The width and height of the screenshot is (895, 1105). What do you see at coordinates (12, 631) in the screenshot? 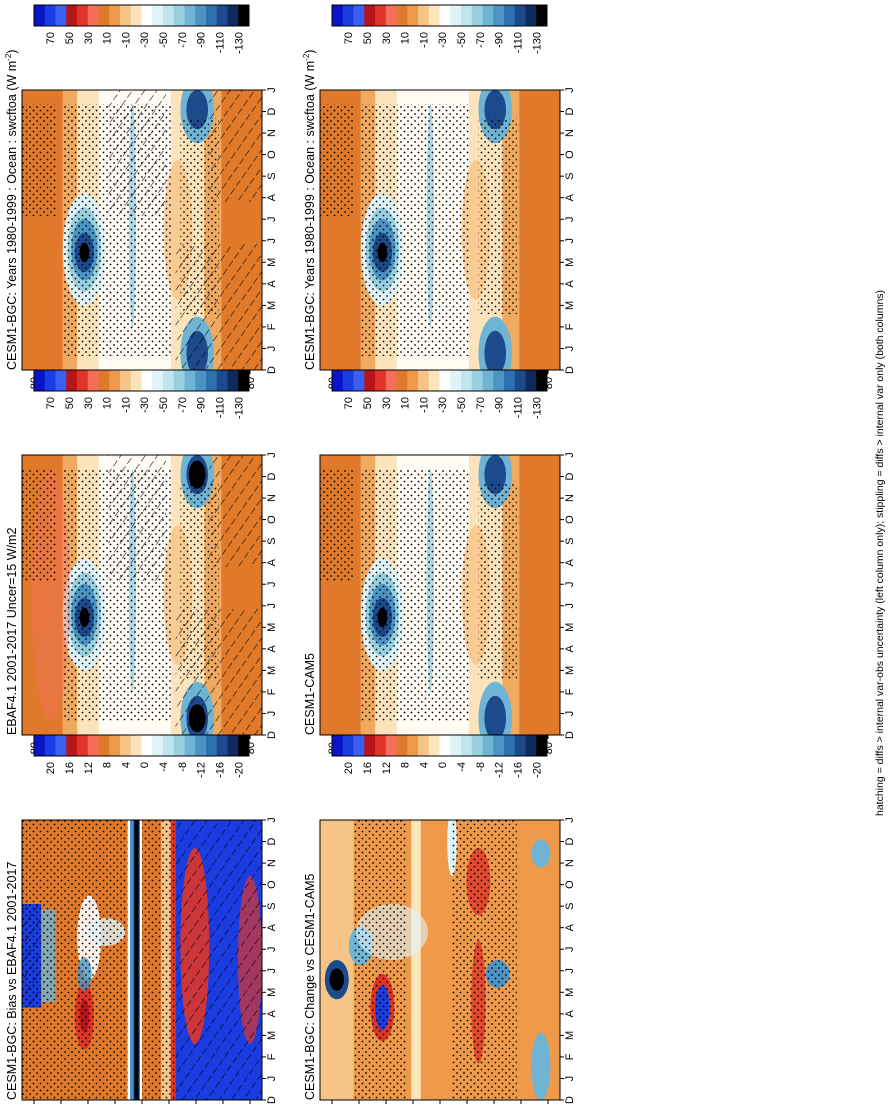
I see `panel-title-text: EBAF4.1 2001-2017 Uncer=15 W/m2` at bounding box center [12, 631].